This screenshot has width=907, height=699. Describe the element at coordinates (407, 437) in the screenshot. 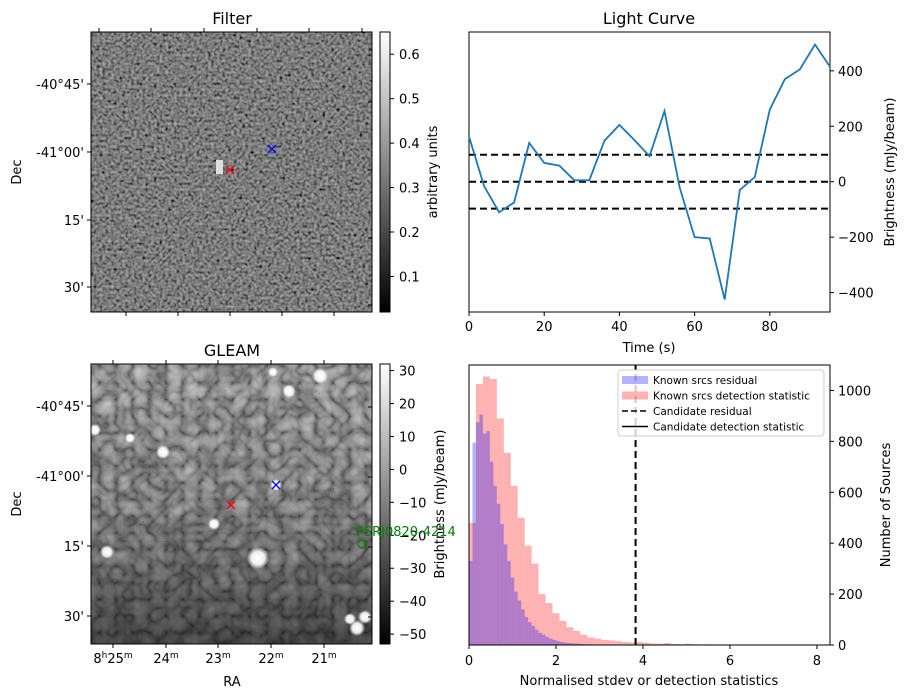

I see `gleam-colorbar-tick-label: 10` at that location.